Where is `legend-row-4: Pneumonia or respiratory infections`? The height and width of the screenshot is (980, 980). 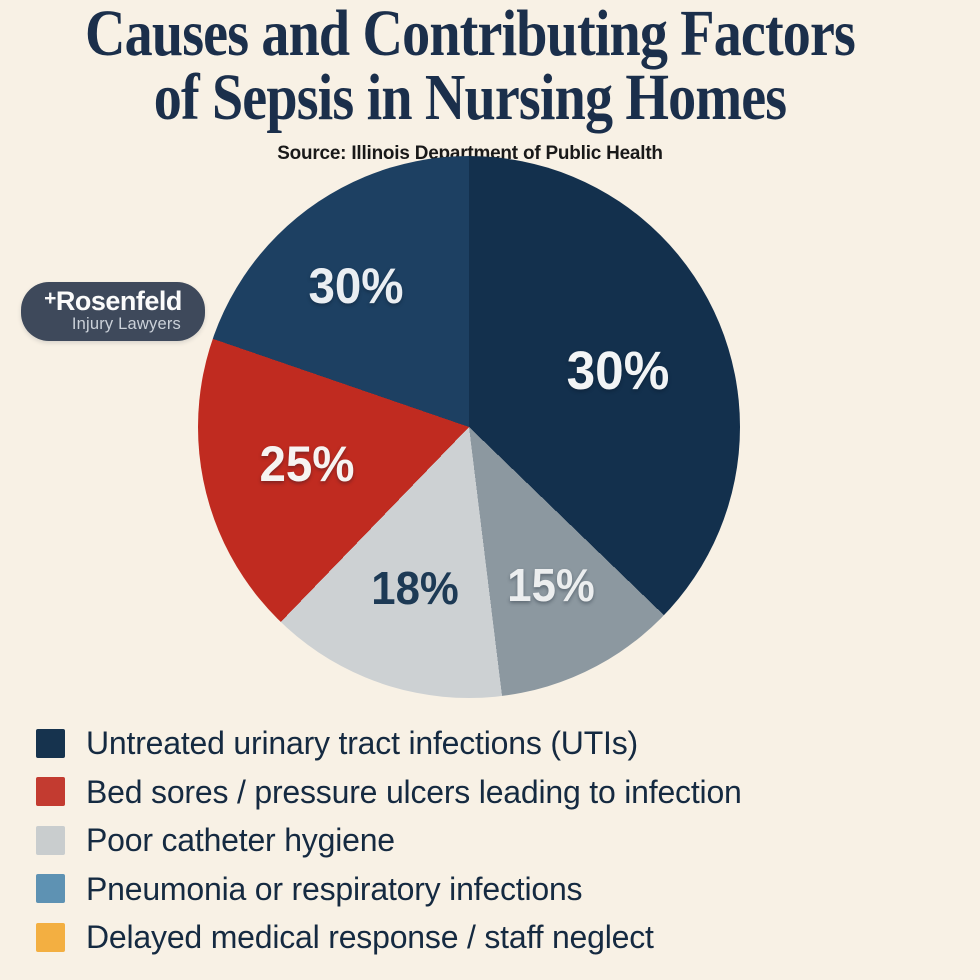 legend-row-4: Pneumonia or respiratory infections is located at coordinates (389, 889).